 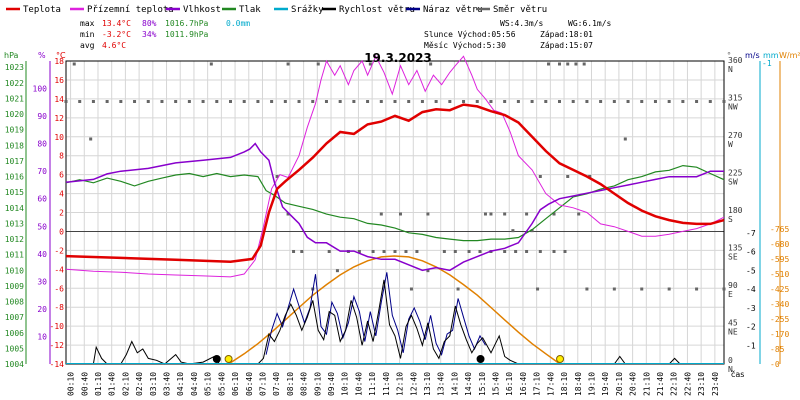 What do you see at coordinates (388, 359) in the screenshot?
I see `sun-moon-markers` at bounding box center [388, 359].